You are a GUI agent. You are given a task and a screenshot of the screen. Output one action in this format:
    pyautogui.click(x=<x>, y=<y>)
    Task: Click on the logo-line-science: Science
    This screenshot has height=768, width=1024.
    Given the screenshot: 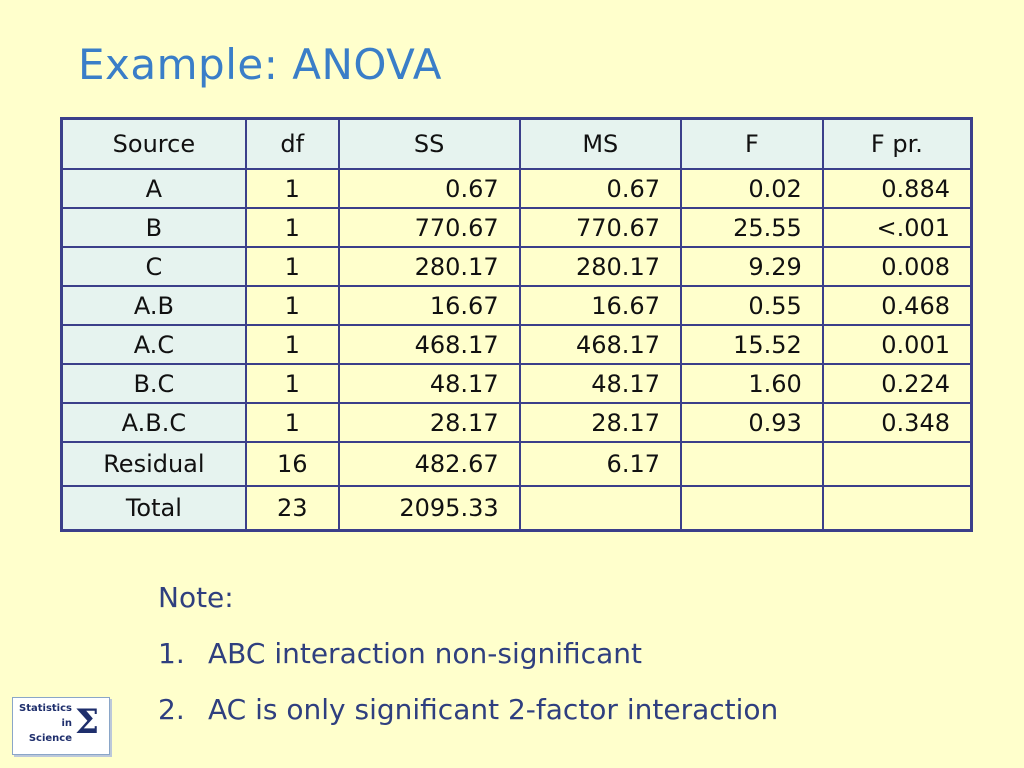 What is the action you would take?
    pyautogui.click(x=50, y=738)
    